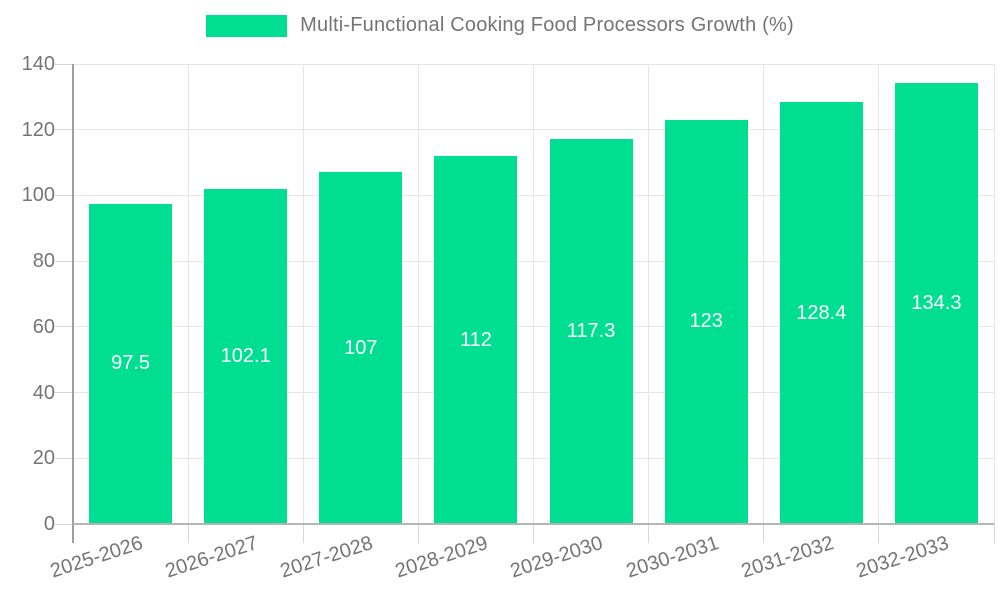 Image resolution: width=1000 pixels, height=600 pixels. Describe the element at coordinates (38, 64) in the screenshot. I see `y-axis-tick-label: 140` at that location.